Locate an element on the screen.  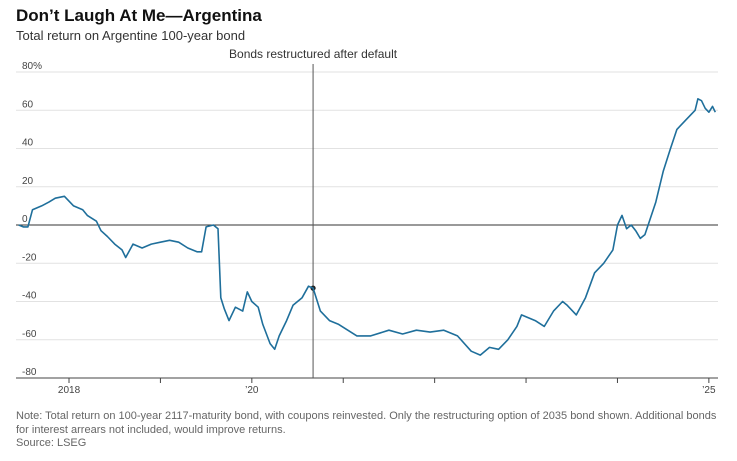
y-tick-label: 0 is located at coordinates (25, 219).